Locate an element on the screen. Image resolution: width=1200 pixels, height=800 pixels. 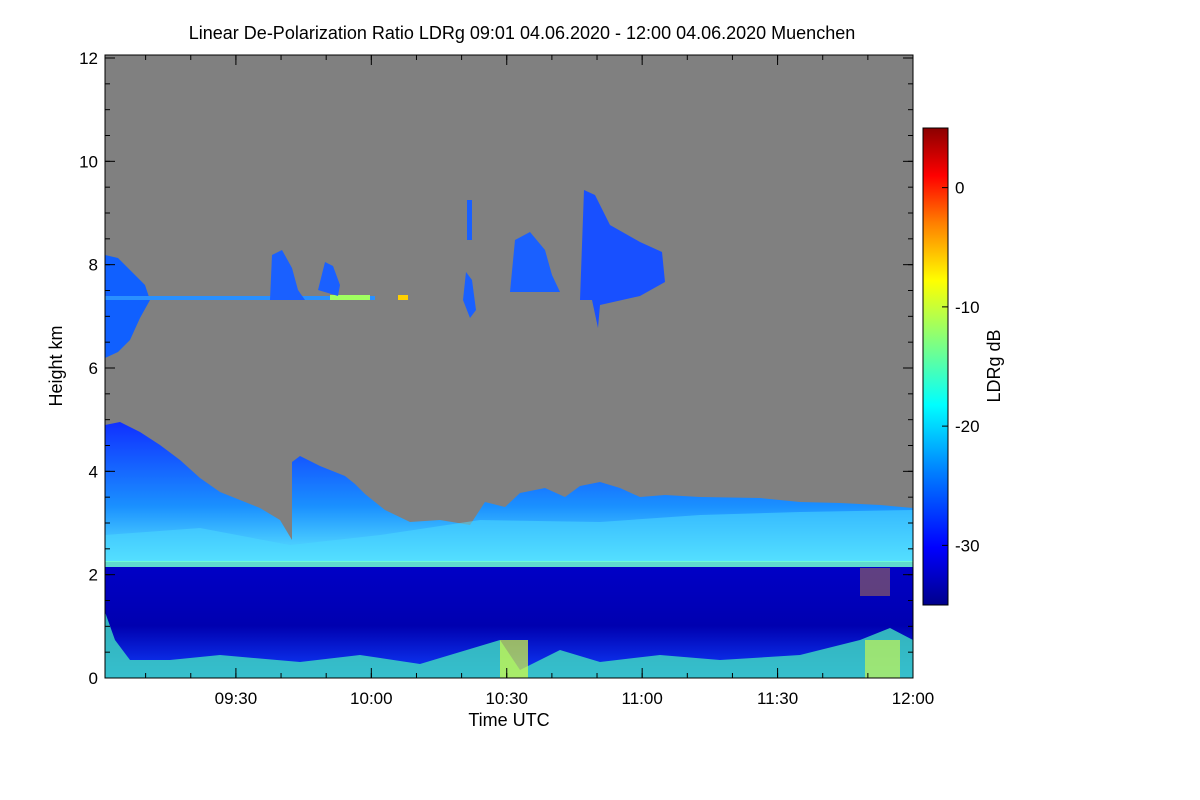
layer-boundary-line is located at coordinates (509, 564).